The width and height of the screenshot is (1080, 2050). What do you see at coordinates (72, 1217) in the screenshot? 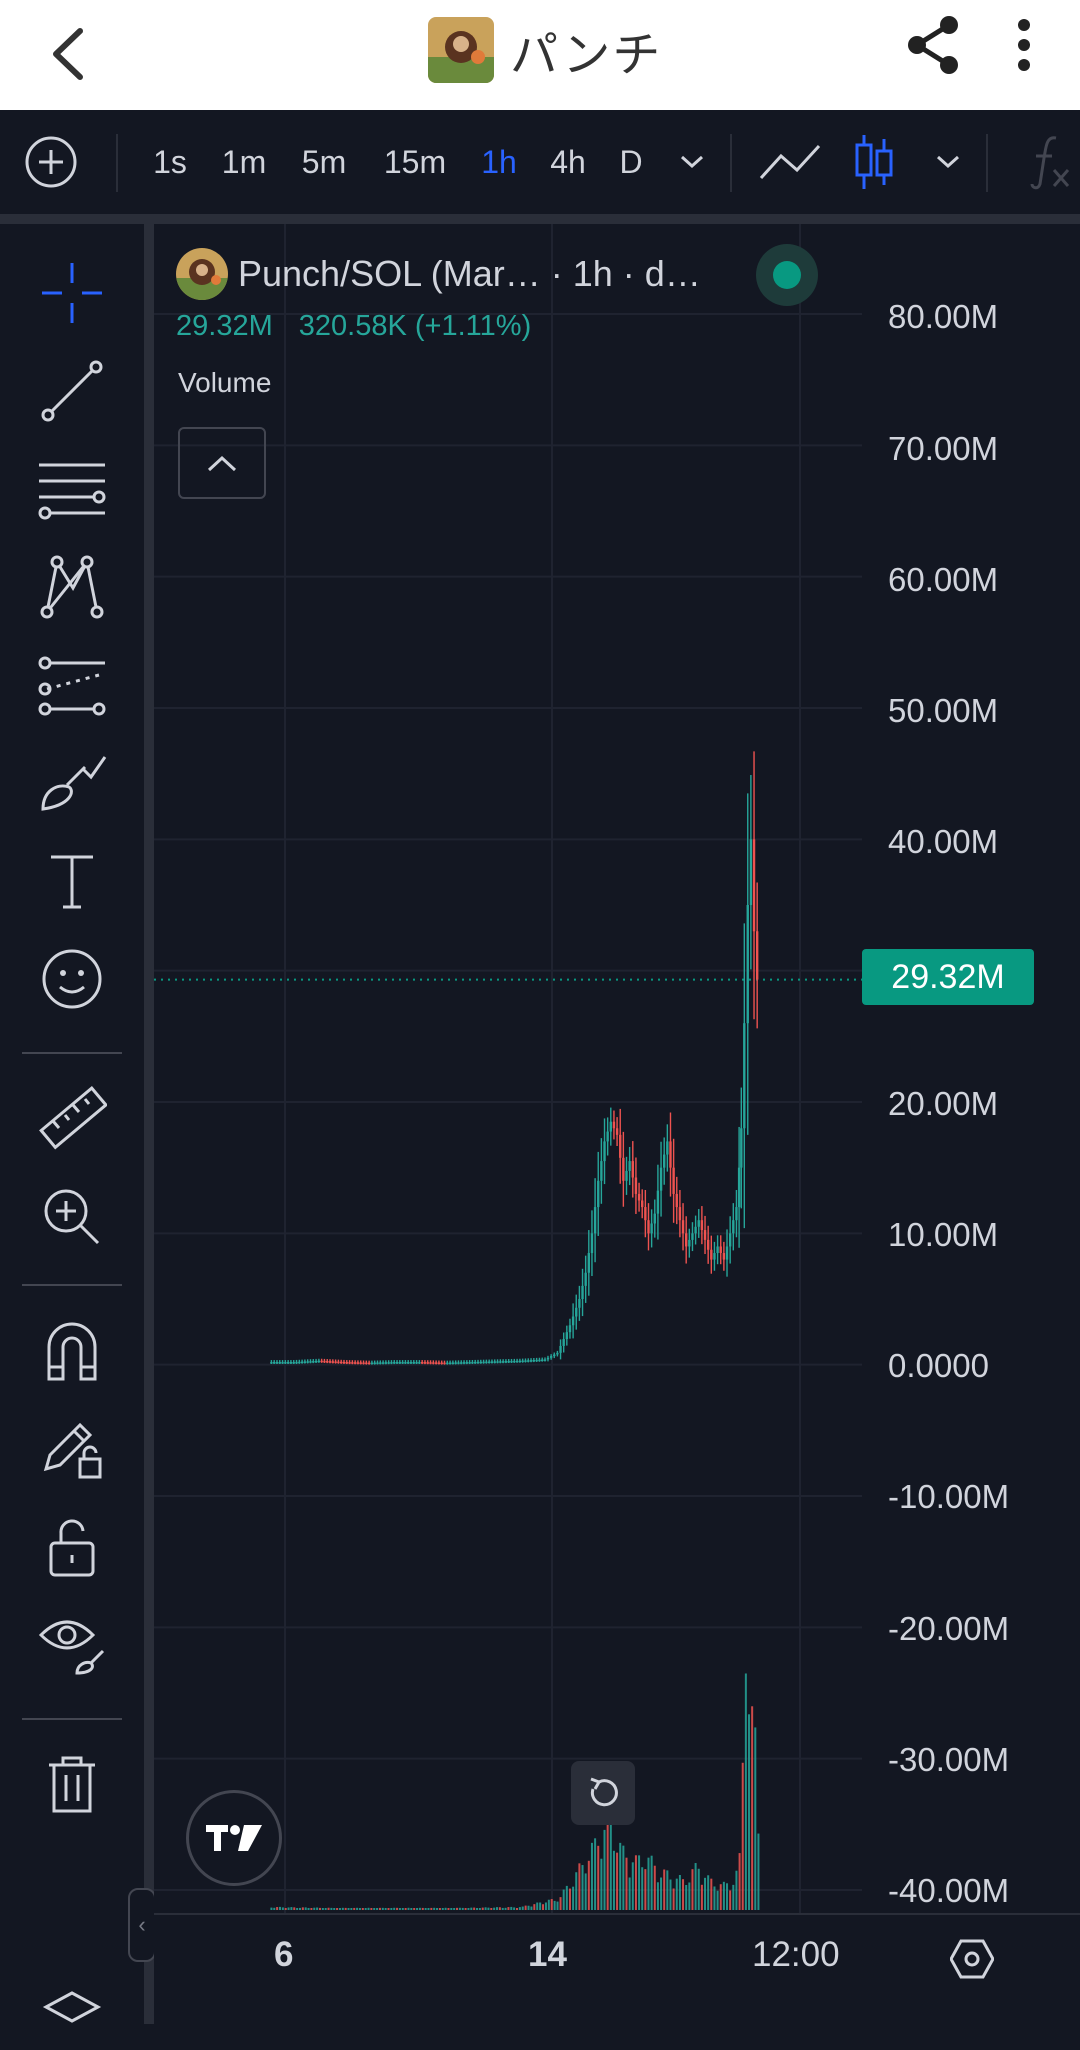
I see `zoom-in-tool` at bounding box center [72, 1217].